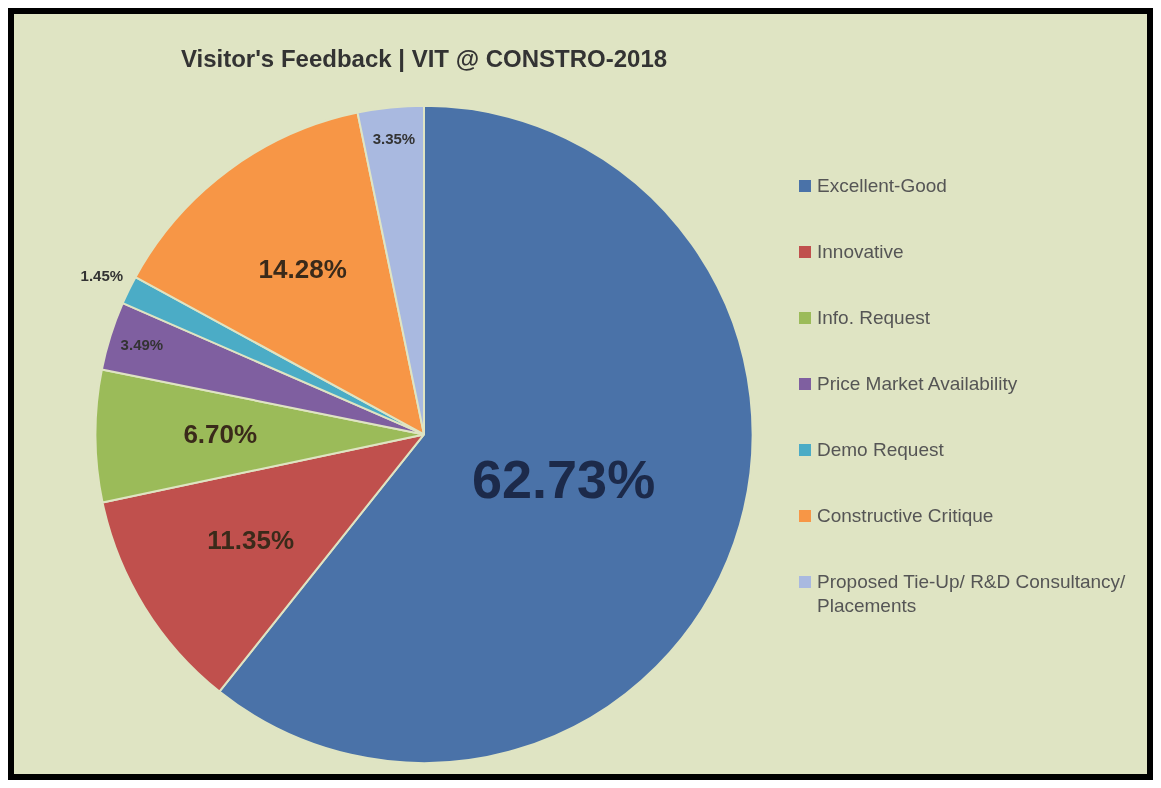 This screenshot has height=788, width=1161. I want to click on legend-label: Info. Request, so click(874, 318).